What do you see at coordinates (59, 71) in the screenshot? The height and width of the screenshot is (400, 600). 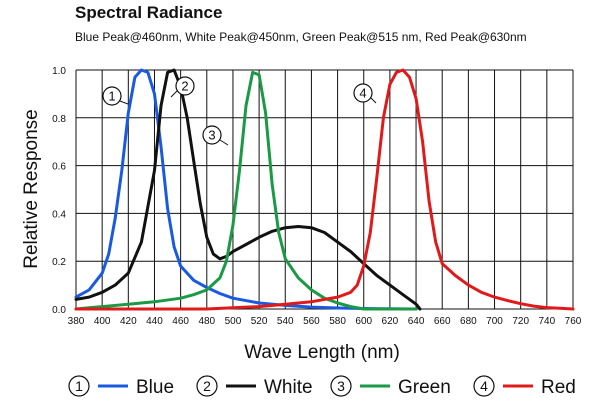 I see `y-tick-label: 1.0` at bounding box center [59, 71].